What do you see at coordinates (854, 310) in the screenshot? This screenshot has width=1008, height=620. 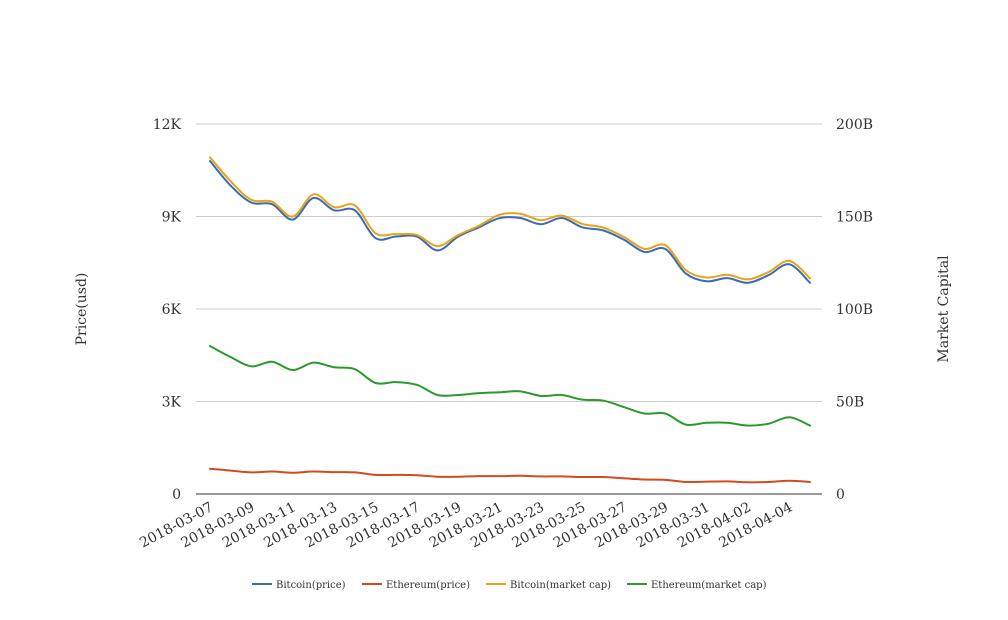 I see `y-right-tick-label: 100B` at bounding box center [854, 310].